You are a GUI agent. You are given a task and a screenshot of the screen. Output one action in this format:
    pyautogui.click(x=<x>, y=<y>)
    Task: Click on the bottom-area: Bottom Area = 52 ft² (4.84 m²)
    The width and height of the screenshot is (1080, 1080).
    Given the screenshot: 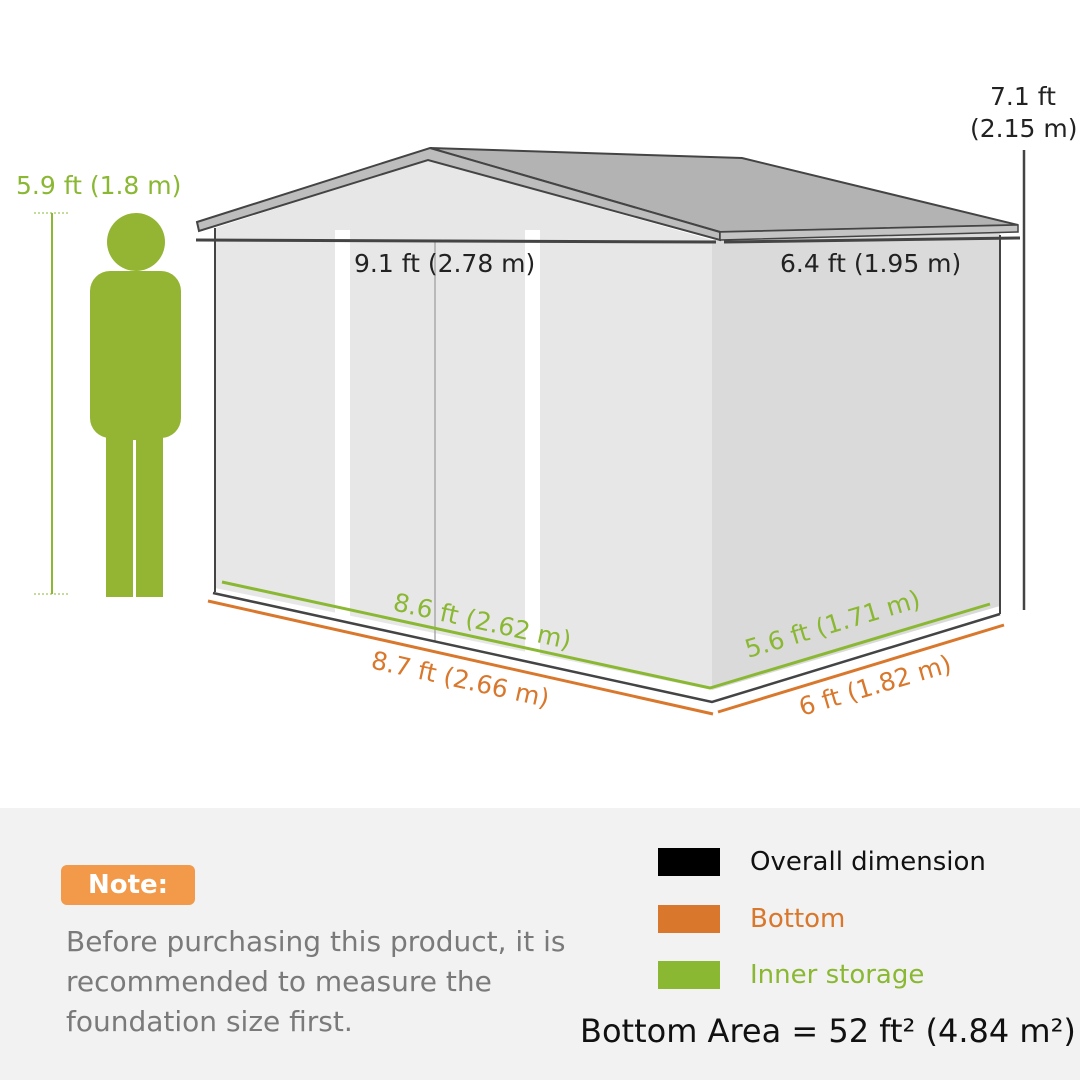 What is the action you would take?
    pyautogui.click(x=828, y=1031)
    